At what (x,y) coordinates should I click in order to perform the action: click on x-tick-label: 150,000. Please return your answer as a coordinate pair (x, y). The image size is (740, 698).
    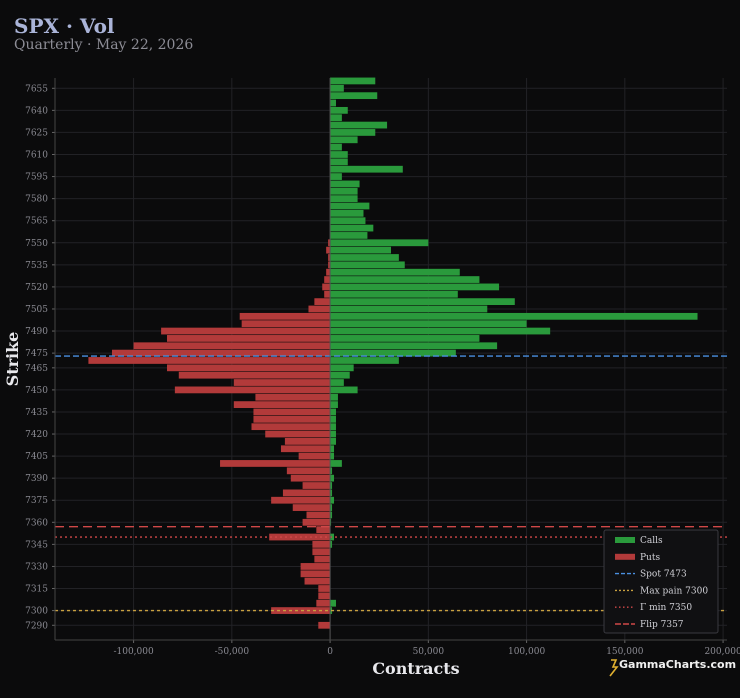
    Looking at the image, I should click on (624, 652).